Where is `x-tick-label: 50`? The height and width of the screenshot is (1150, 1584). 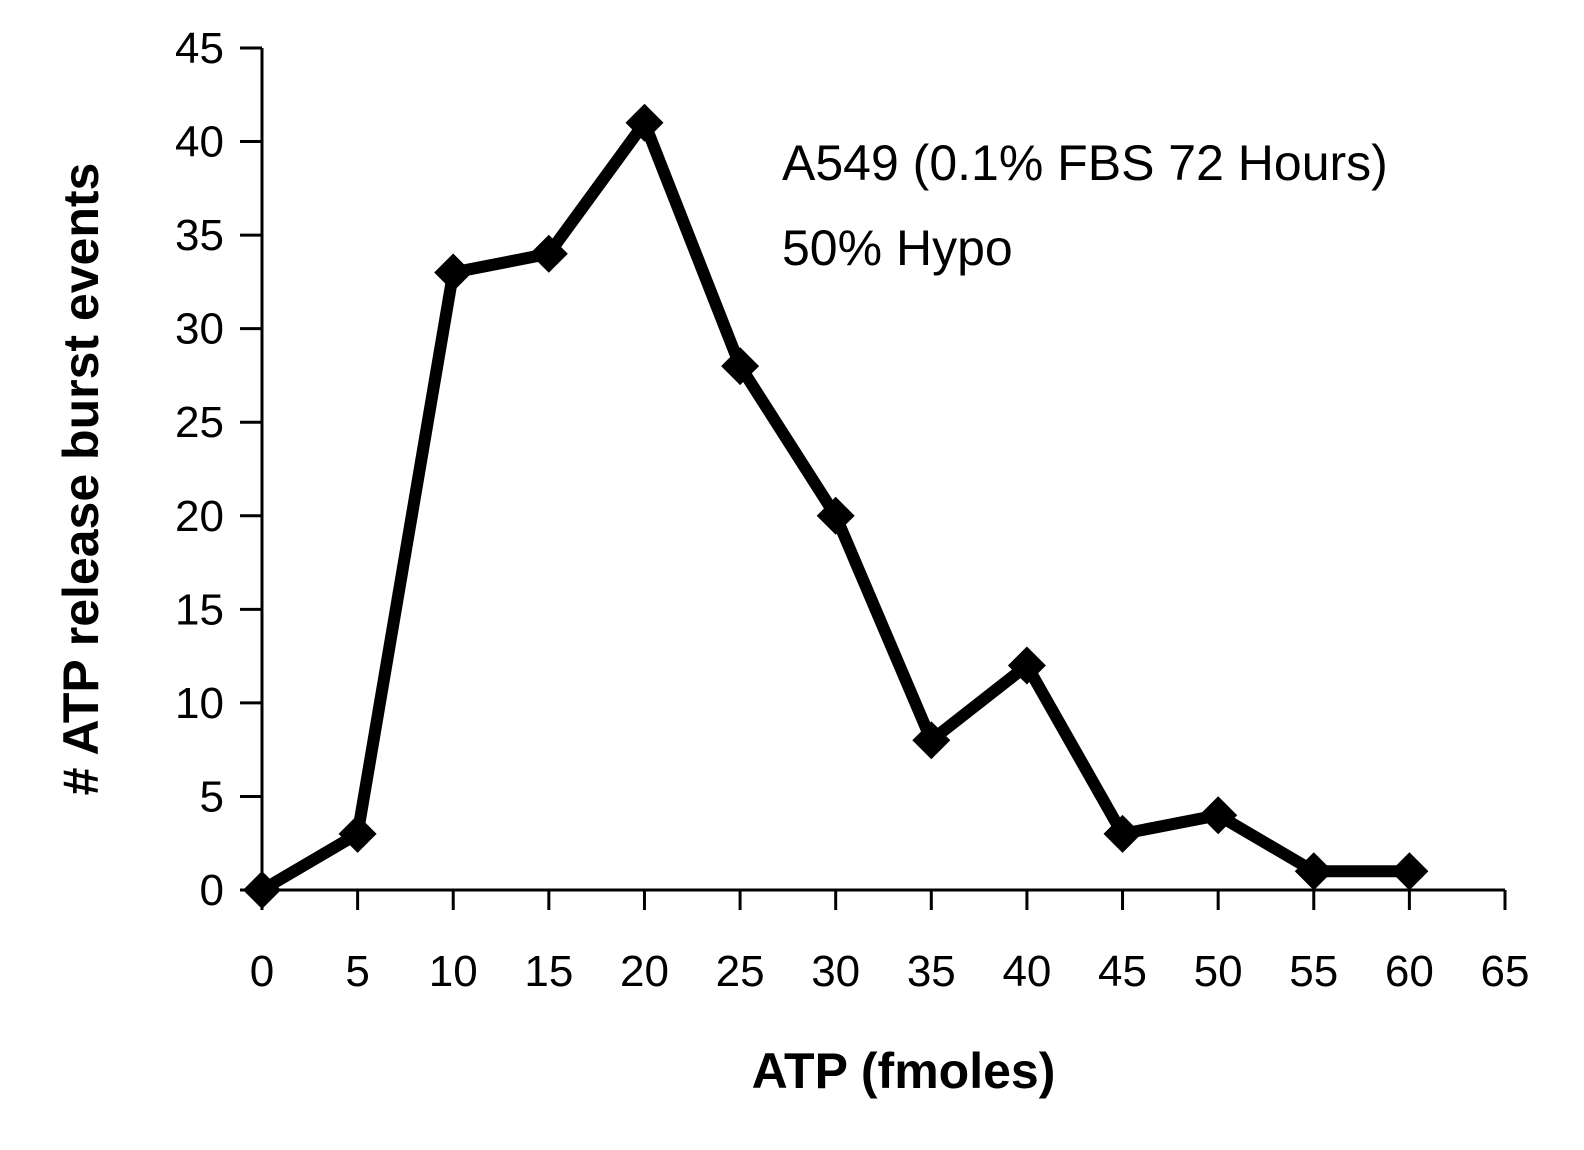 x-tick-label: 50 is located at coordinates (1218, 971).